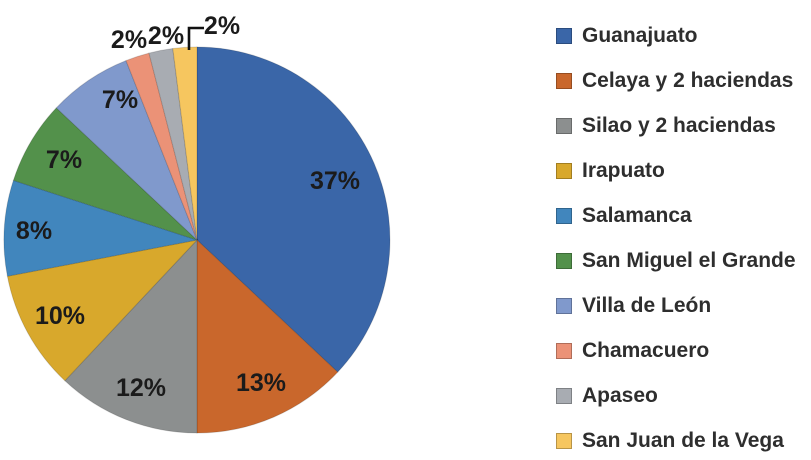  Describe the element at coordinates (640, 35) in the screenshot. I see `legend-label: Guanajuato` at that location.